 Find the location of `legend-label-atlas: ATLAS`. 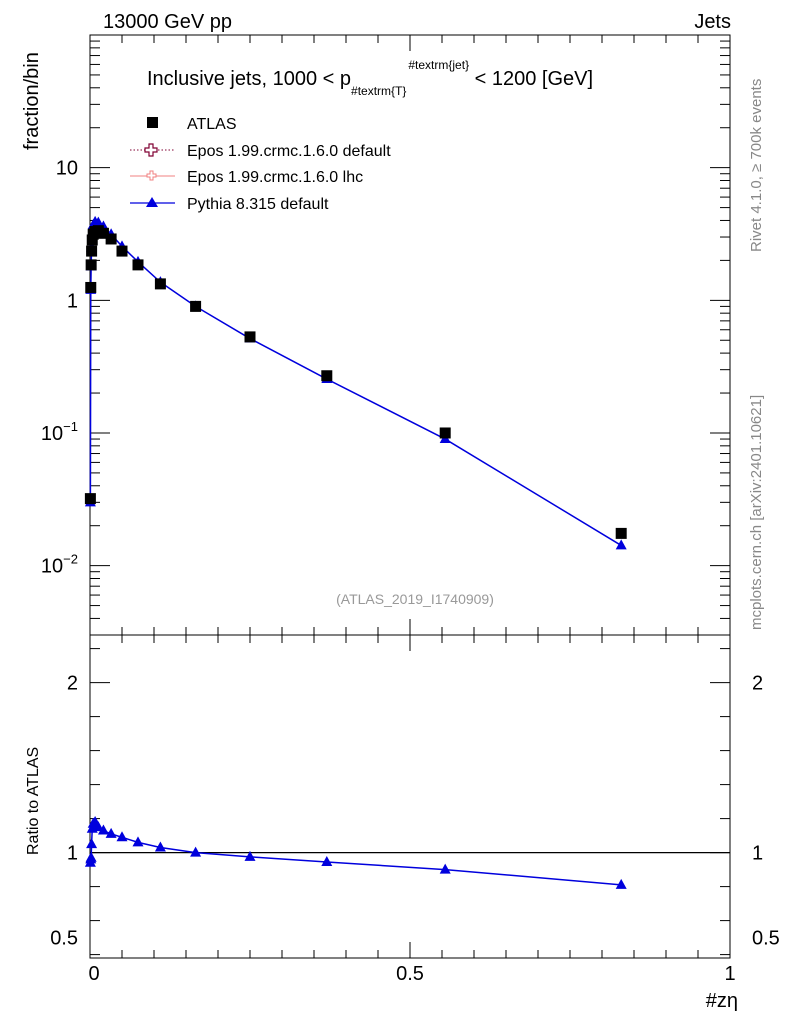

legend-label-atlas: ATLAS is located at coordinates (212, 124).